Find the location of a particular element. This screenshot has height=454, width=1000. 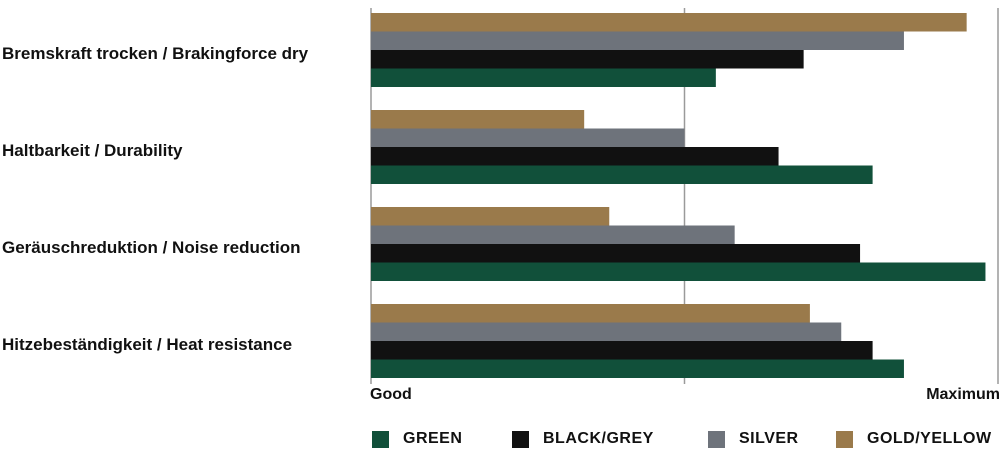

category-label: Bremskraft trocken / Brakingforce dry is located at coordinates (155, 53).